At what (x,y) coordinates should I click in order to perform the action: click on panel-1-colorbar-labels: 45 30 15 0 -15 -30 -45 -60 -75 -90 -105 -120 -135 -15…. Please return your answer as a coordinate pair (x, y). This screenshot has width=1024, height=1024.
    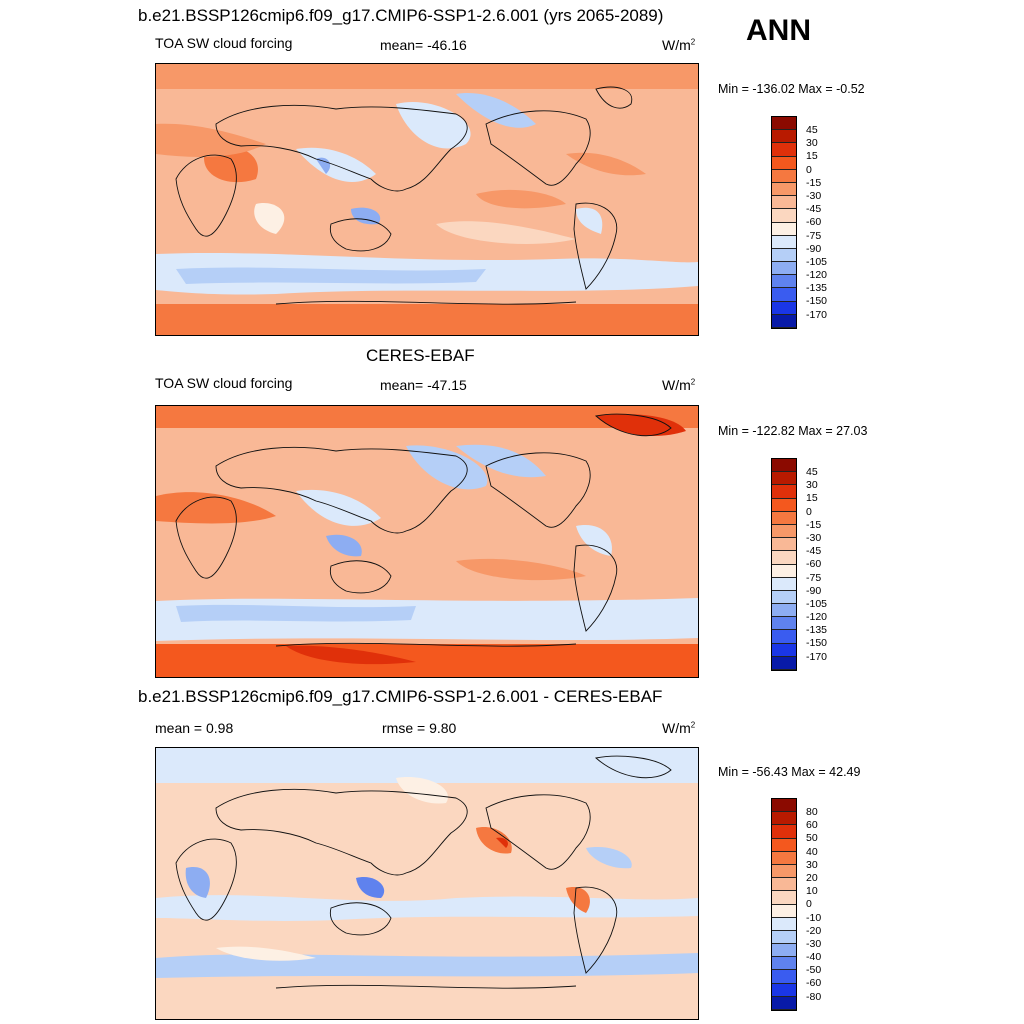
    Looking at the image, I should click on (816, 223).